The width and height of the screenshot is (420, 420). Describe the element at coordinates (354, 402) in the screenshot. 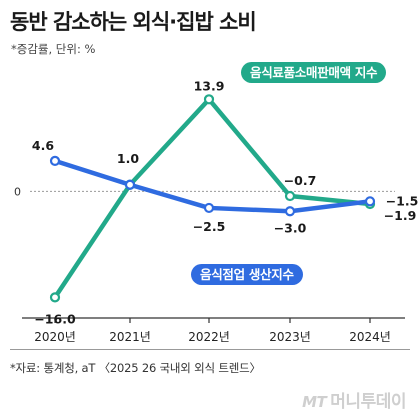

I see `brand-logo: MT 머니투데이` at that location.